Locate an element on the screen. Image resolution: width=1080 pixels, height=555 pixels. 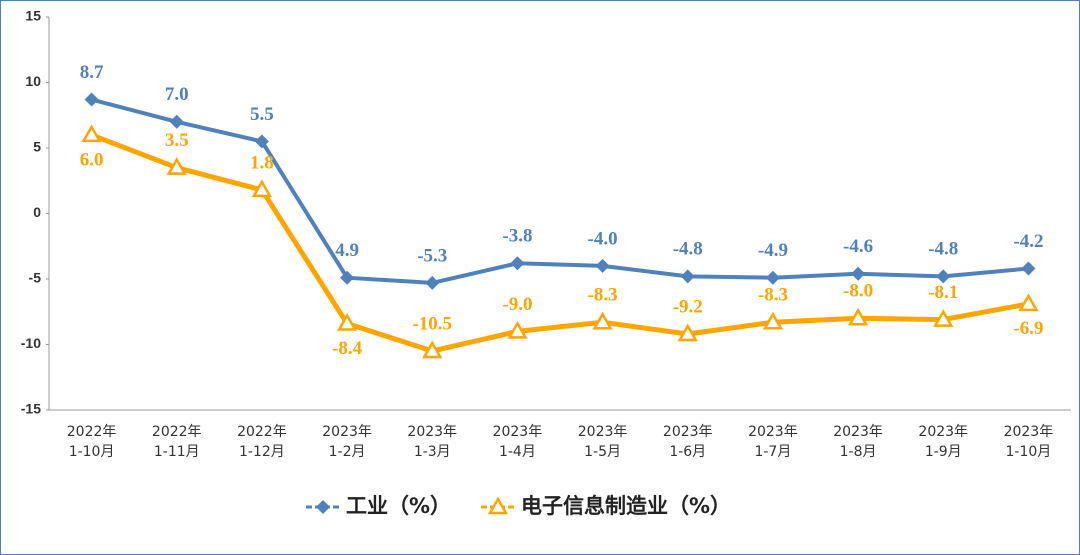
x-tick-label: 2023年 1-4月 is located at coordinates (517, 442).